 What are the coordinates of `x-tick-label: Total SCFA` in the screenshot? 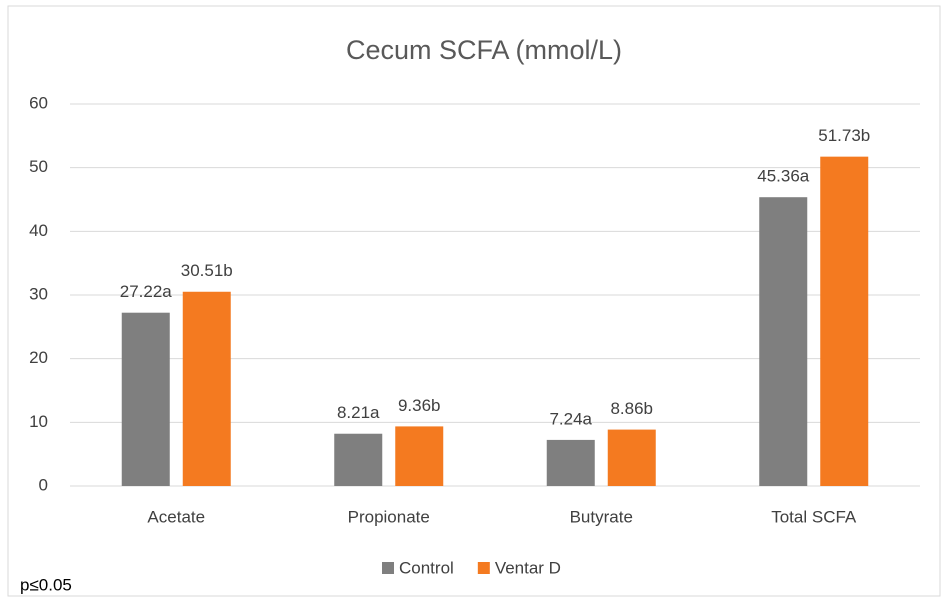 It's located at (814, 516).